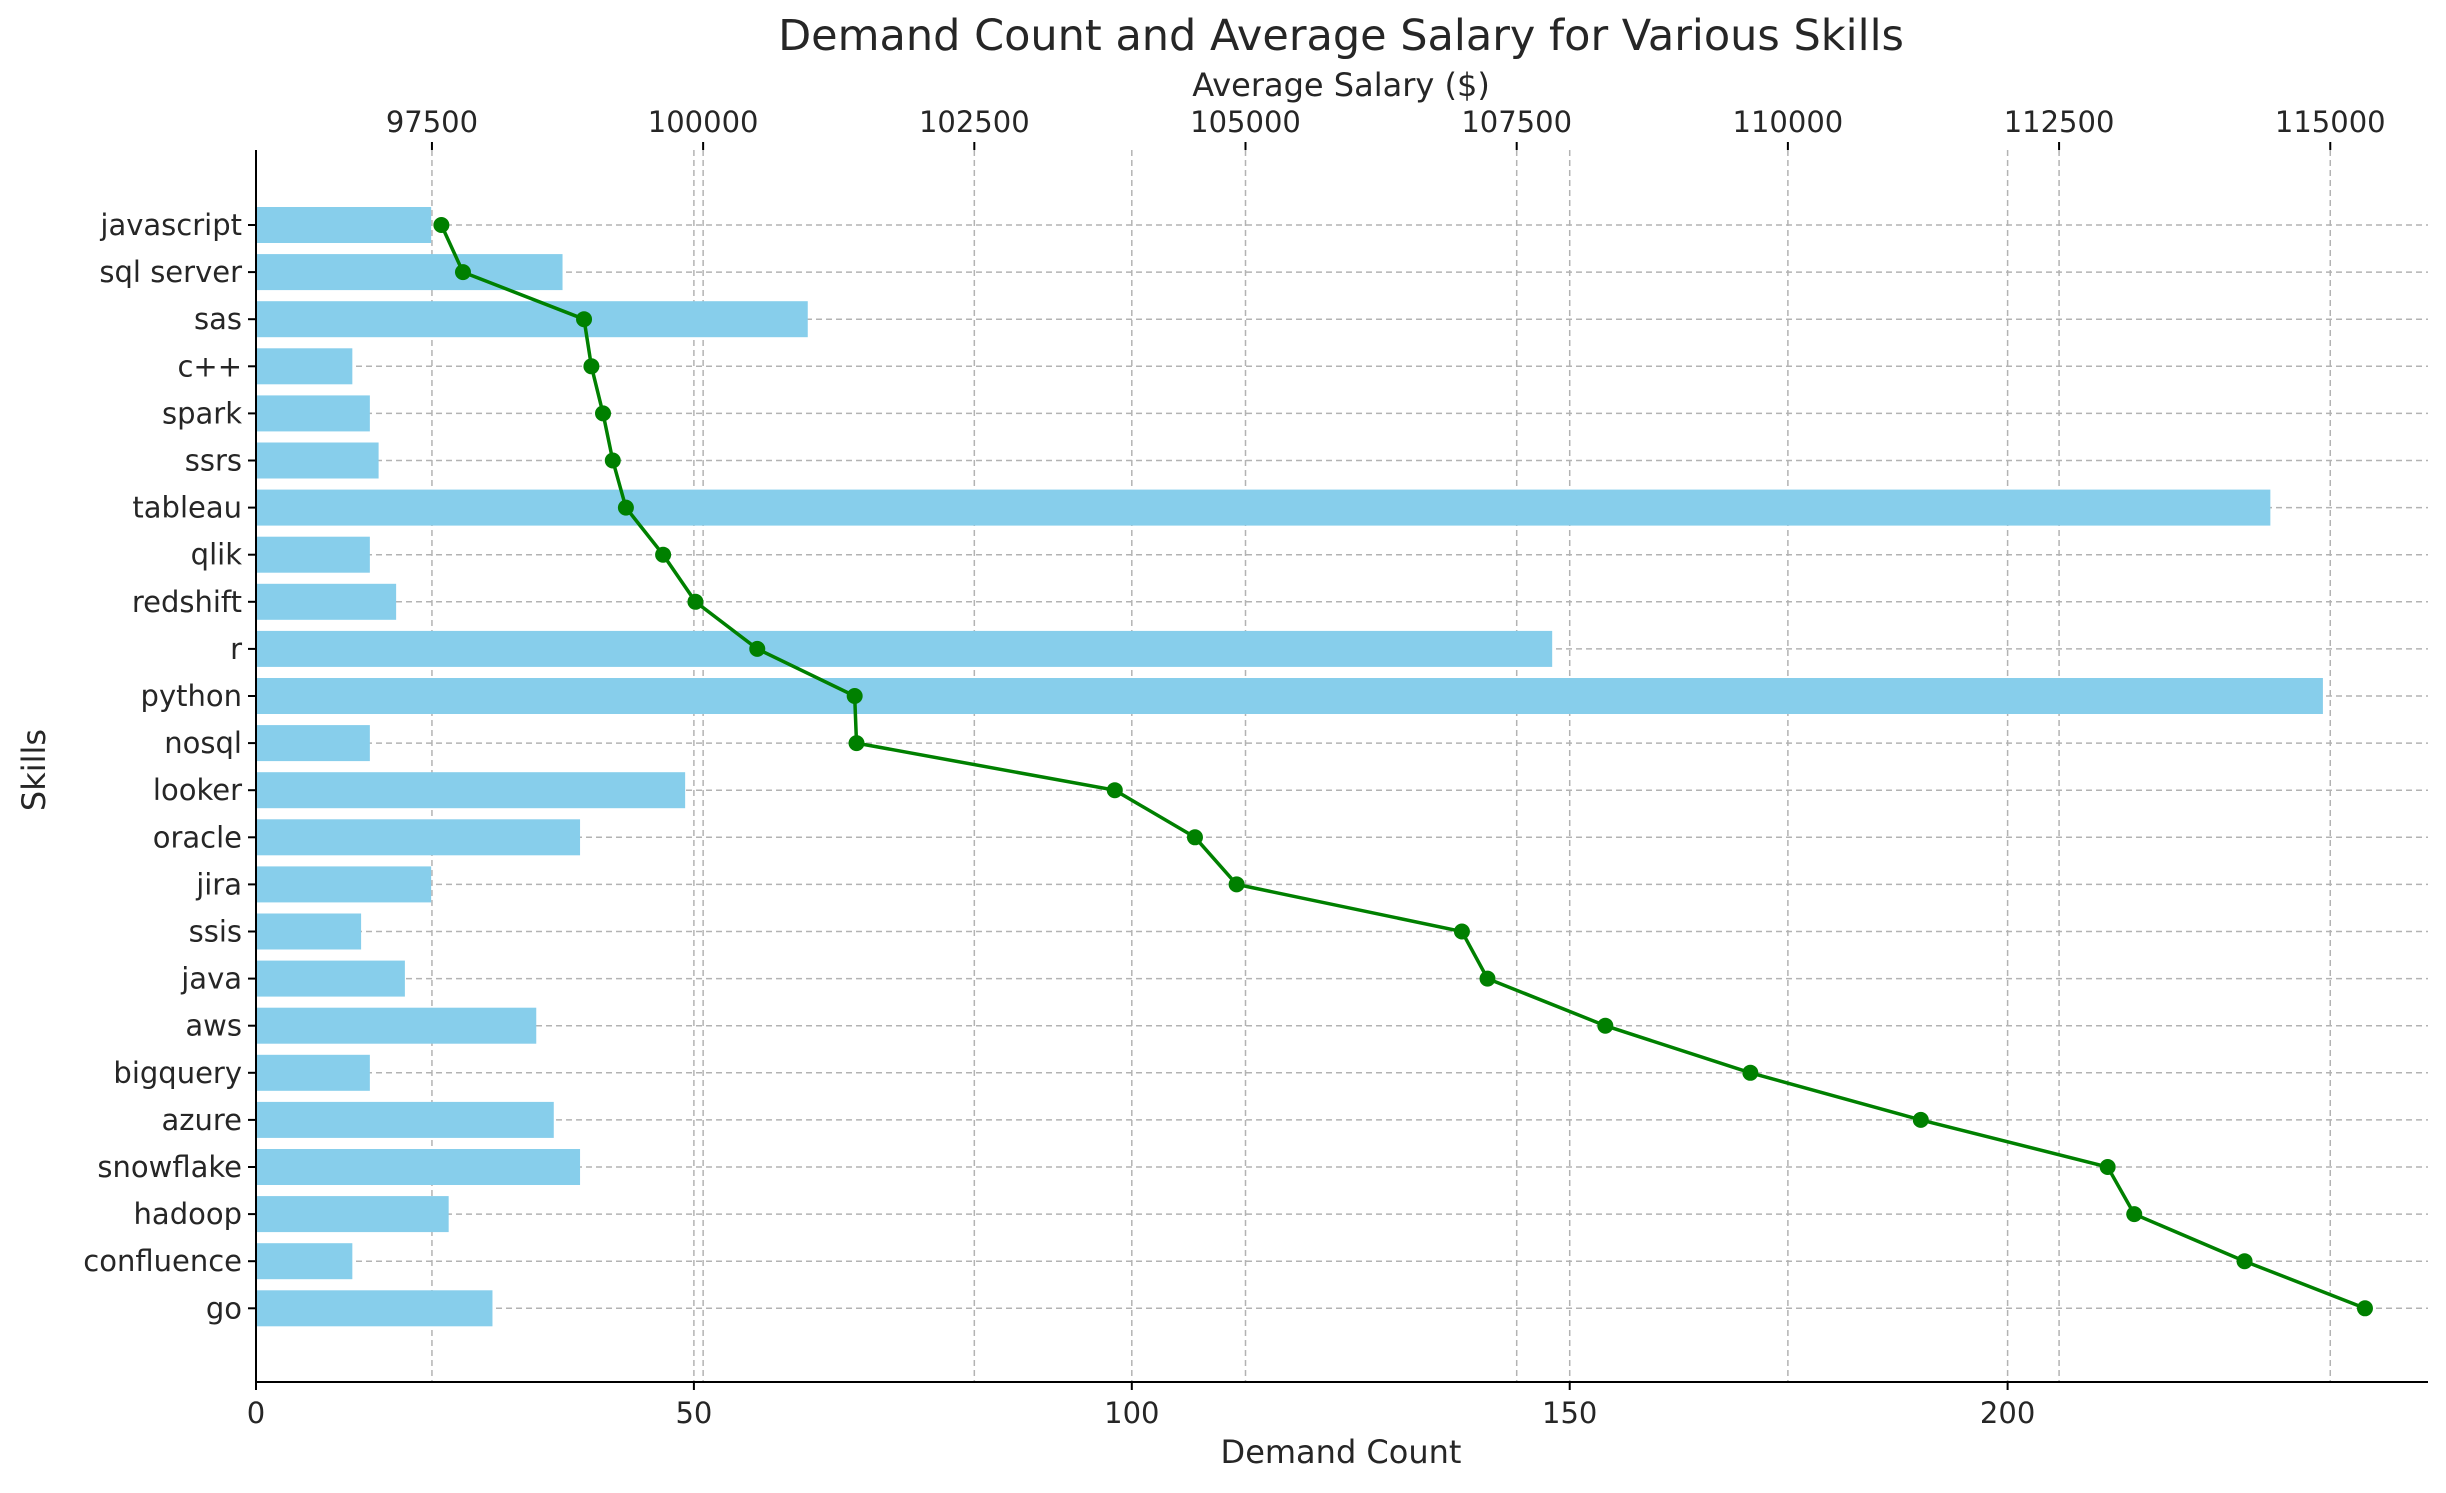  What do you see at coordinates (203, 743) in the screenshot?
I see `y-tick-label: nosql` at bounding box center [203, 743].